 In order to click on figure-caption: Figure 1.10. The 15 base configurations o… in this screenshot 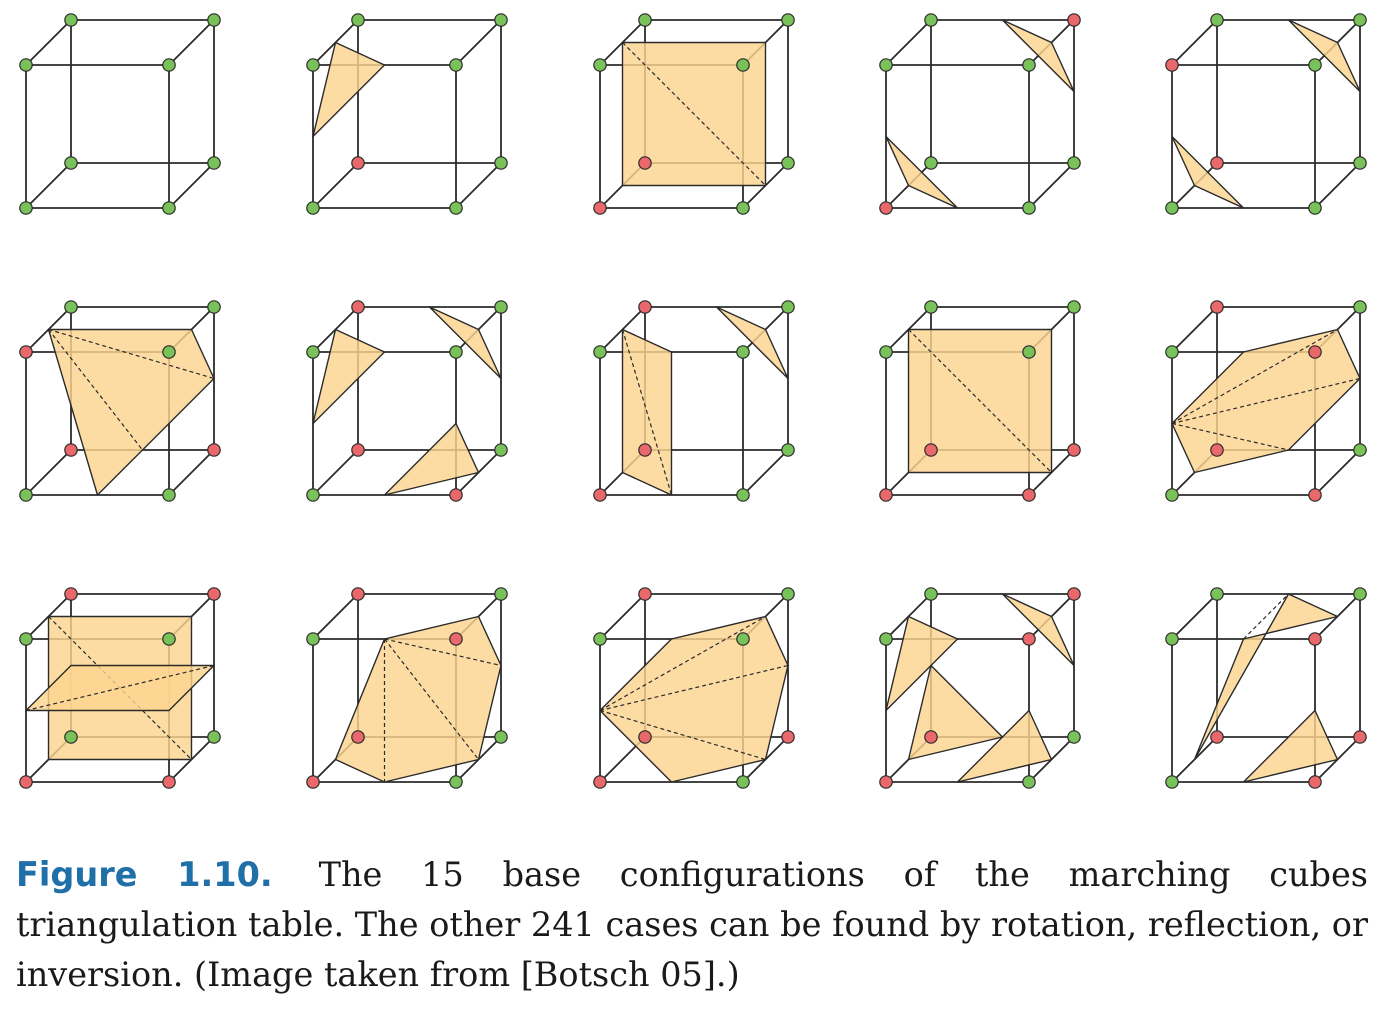, I will do `click(692, 925)`.